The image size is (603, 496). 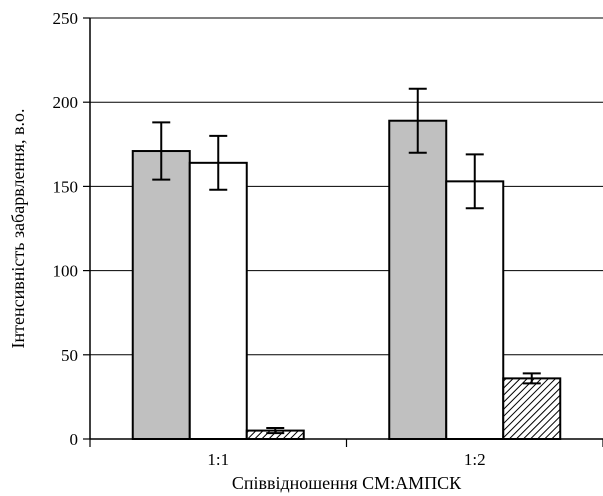 What do you see at coordinates (66, 18) in the screenshot?
I see `y-tick-label: 250` at bounding box center [66, 18].